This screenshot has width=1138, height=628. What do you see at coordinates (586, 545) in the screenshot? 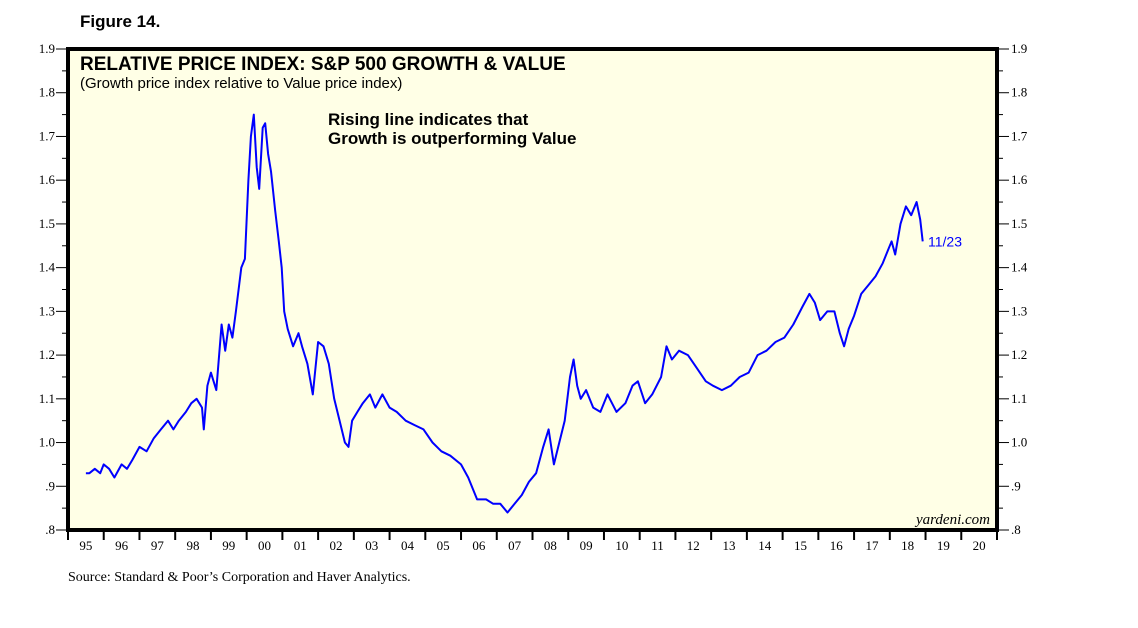
I see `x-tick-label: 09` at bounding box center [586, 545].